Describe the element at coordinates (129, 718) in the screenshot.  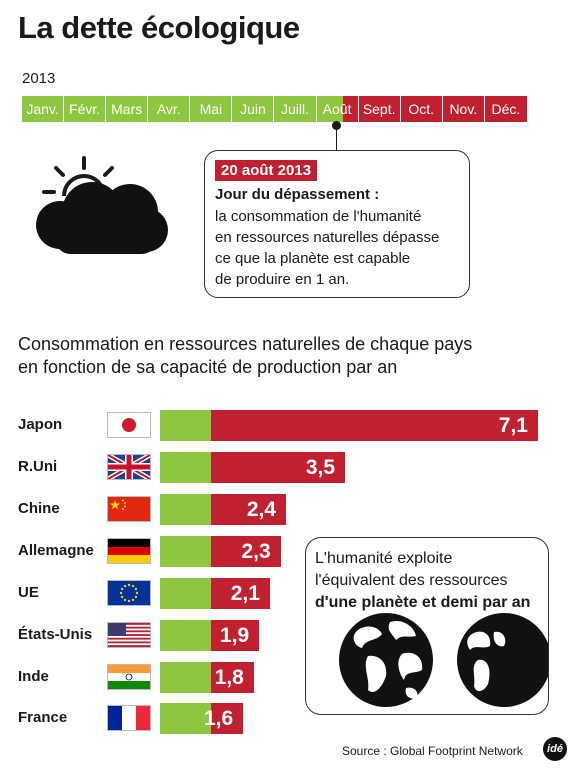
I see `france-flag-icon` at that location.